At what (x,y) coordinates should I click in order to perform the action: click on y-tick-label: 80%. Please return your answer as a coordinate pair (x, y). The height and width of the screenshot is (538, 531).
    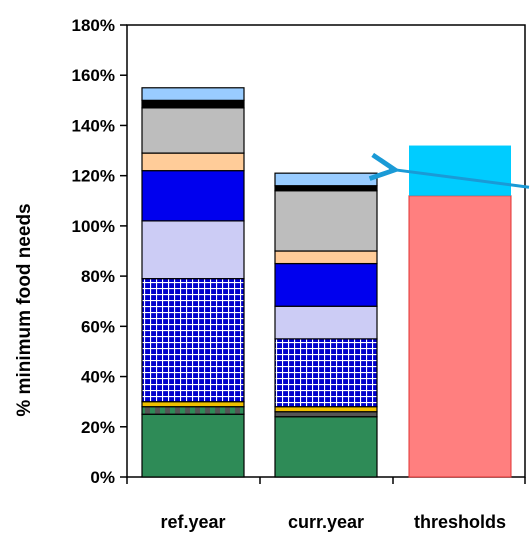
    Looking at the image, I should click on (98, 276).